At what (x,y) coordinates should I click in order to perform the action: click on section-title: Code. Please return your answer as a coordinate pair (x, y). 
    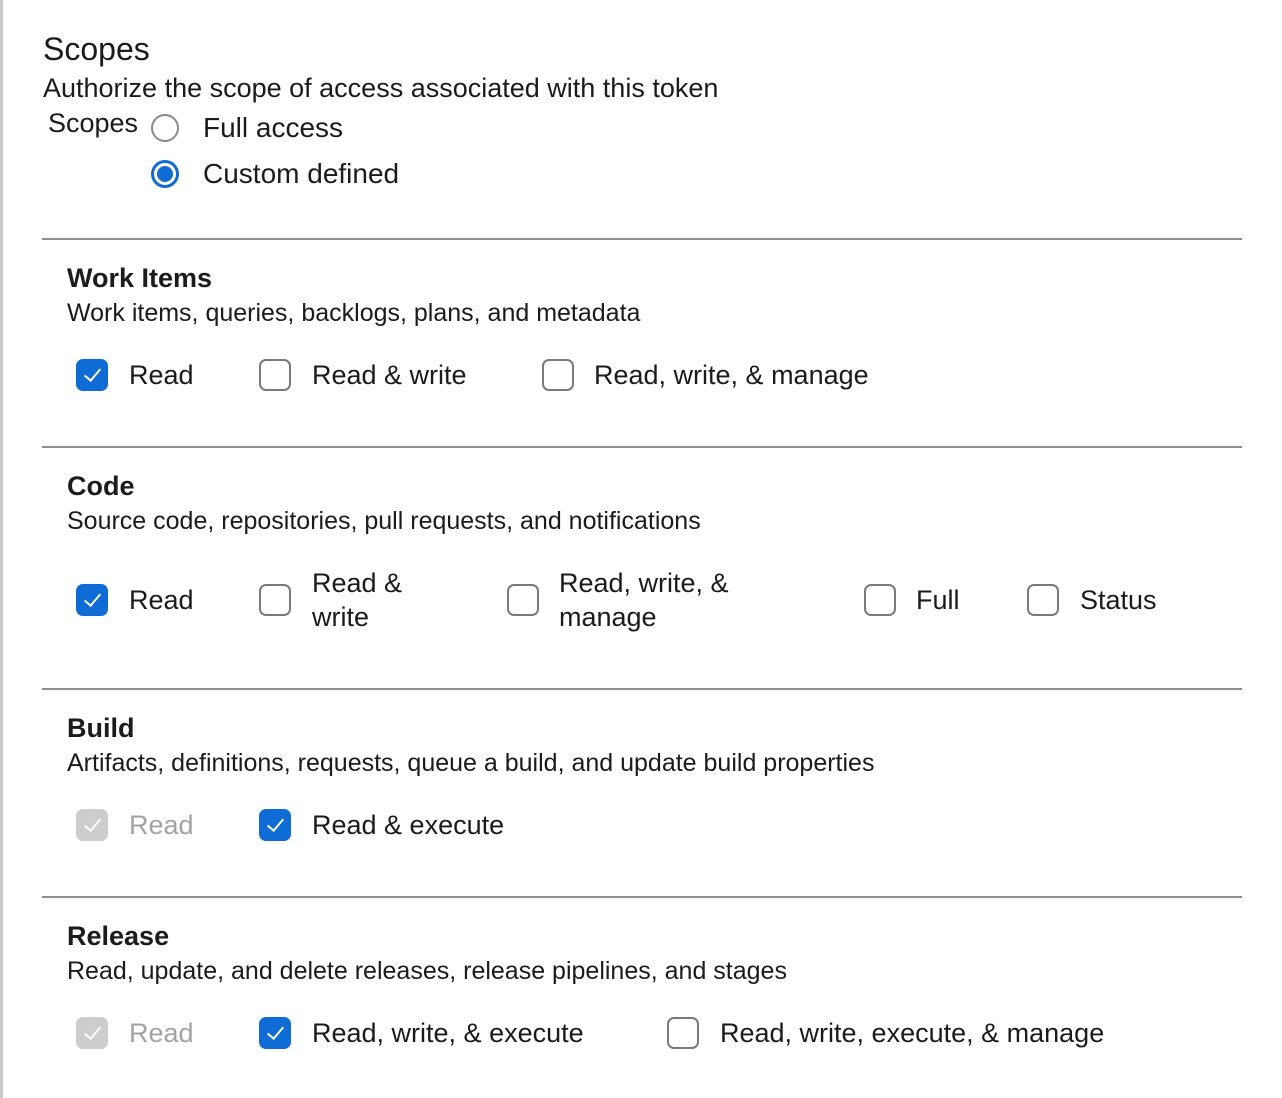
    Looking at the image, I should click on (101, 486).